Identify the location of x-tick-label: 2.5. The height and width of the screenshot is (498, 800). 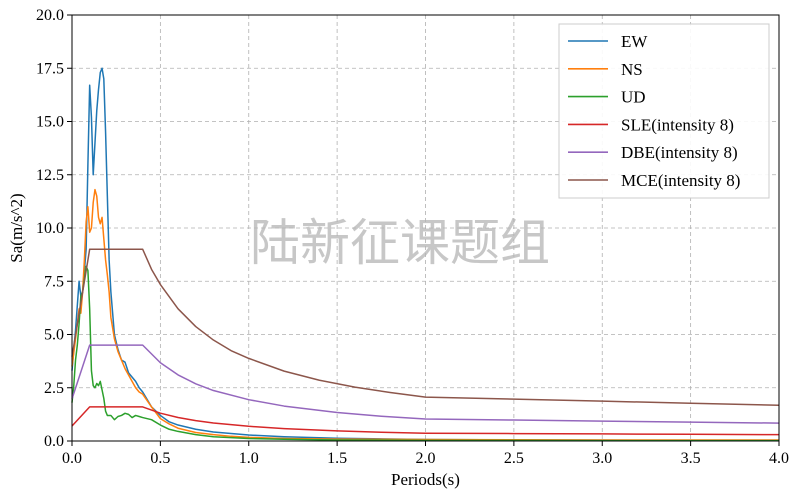
(514, 458).